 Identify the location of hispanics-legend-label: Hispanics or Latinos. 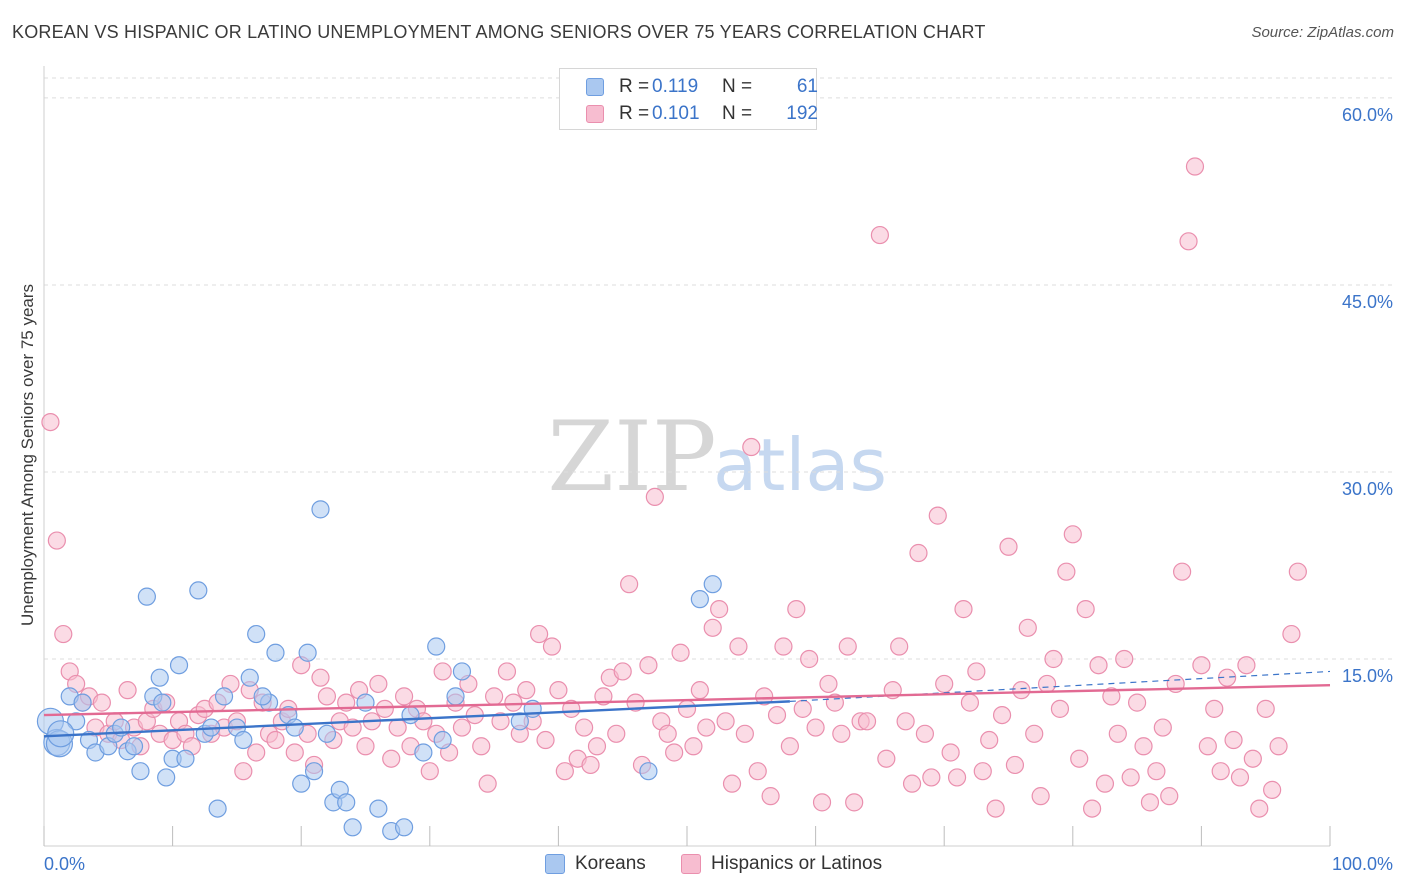
(797, 863).